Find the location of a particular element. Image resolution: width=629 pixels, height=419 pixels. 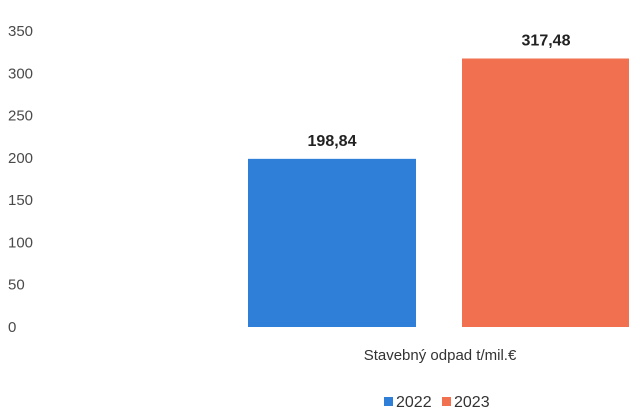

y-tick-label-250: 250 is located at coordinates (20, 116).